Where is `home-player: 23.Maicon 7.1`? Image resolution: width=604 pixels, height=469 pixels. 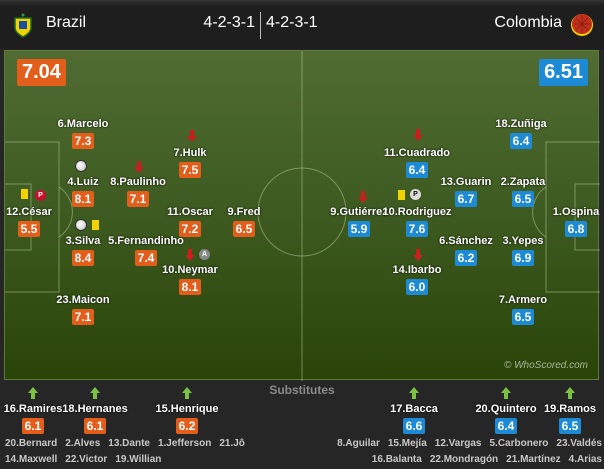 home-player: 23.Maicon 7.1 is located at coordinates (83, 309).